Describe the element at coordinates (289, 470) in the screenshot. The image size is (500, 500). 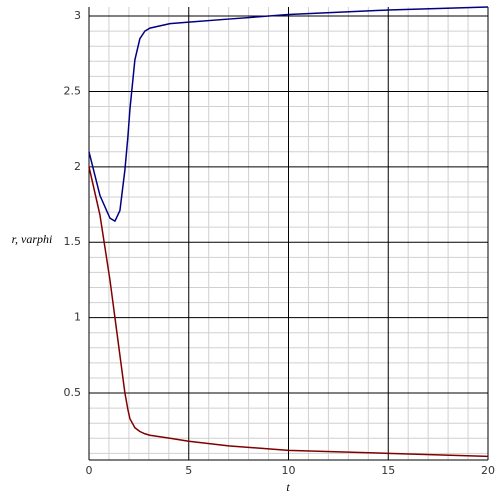
I see `x-tick-label: 10` at that location.